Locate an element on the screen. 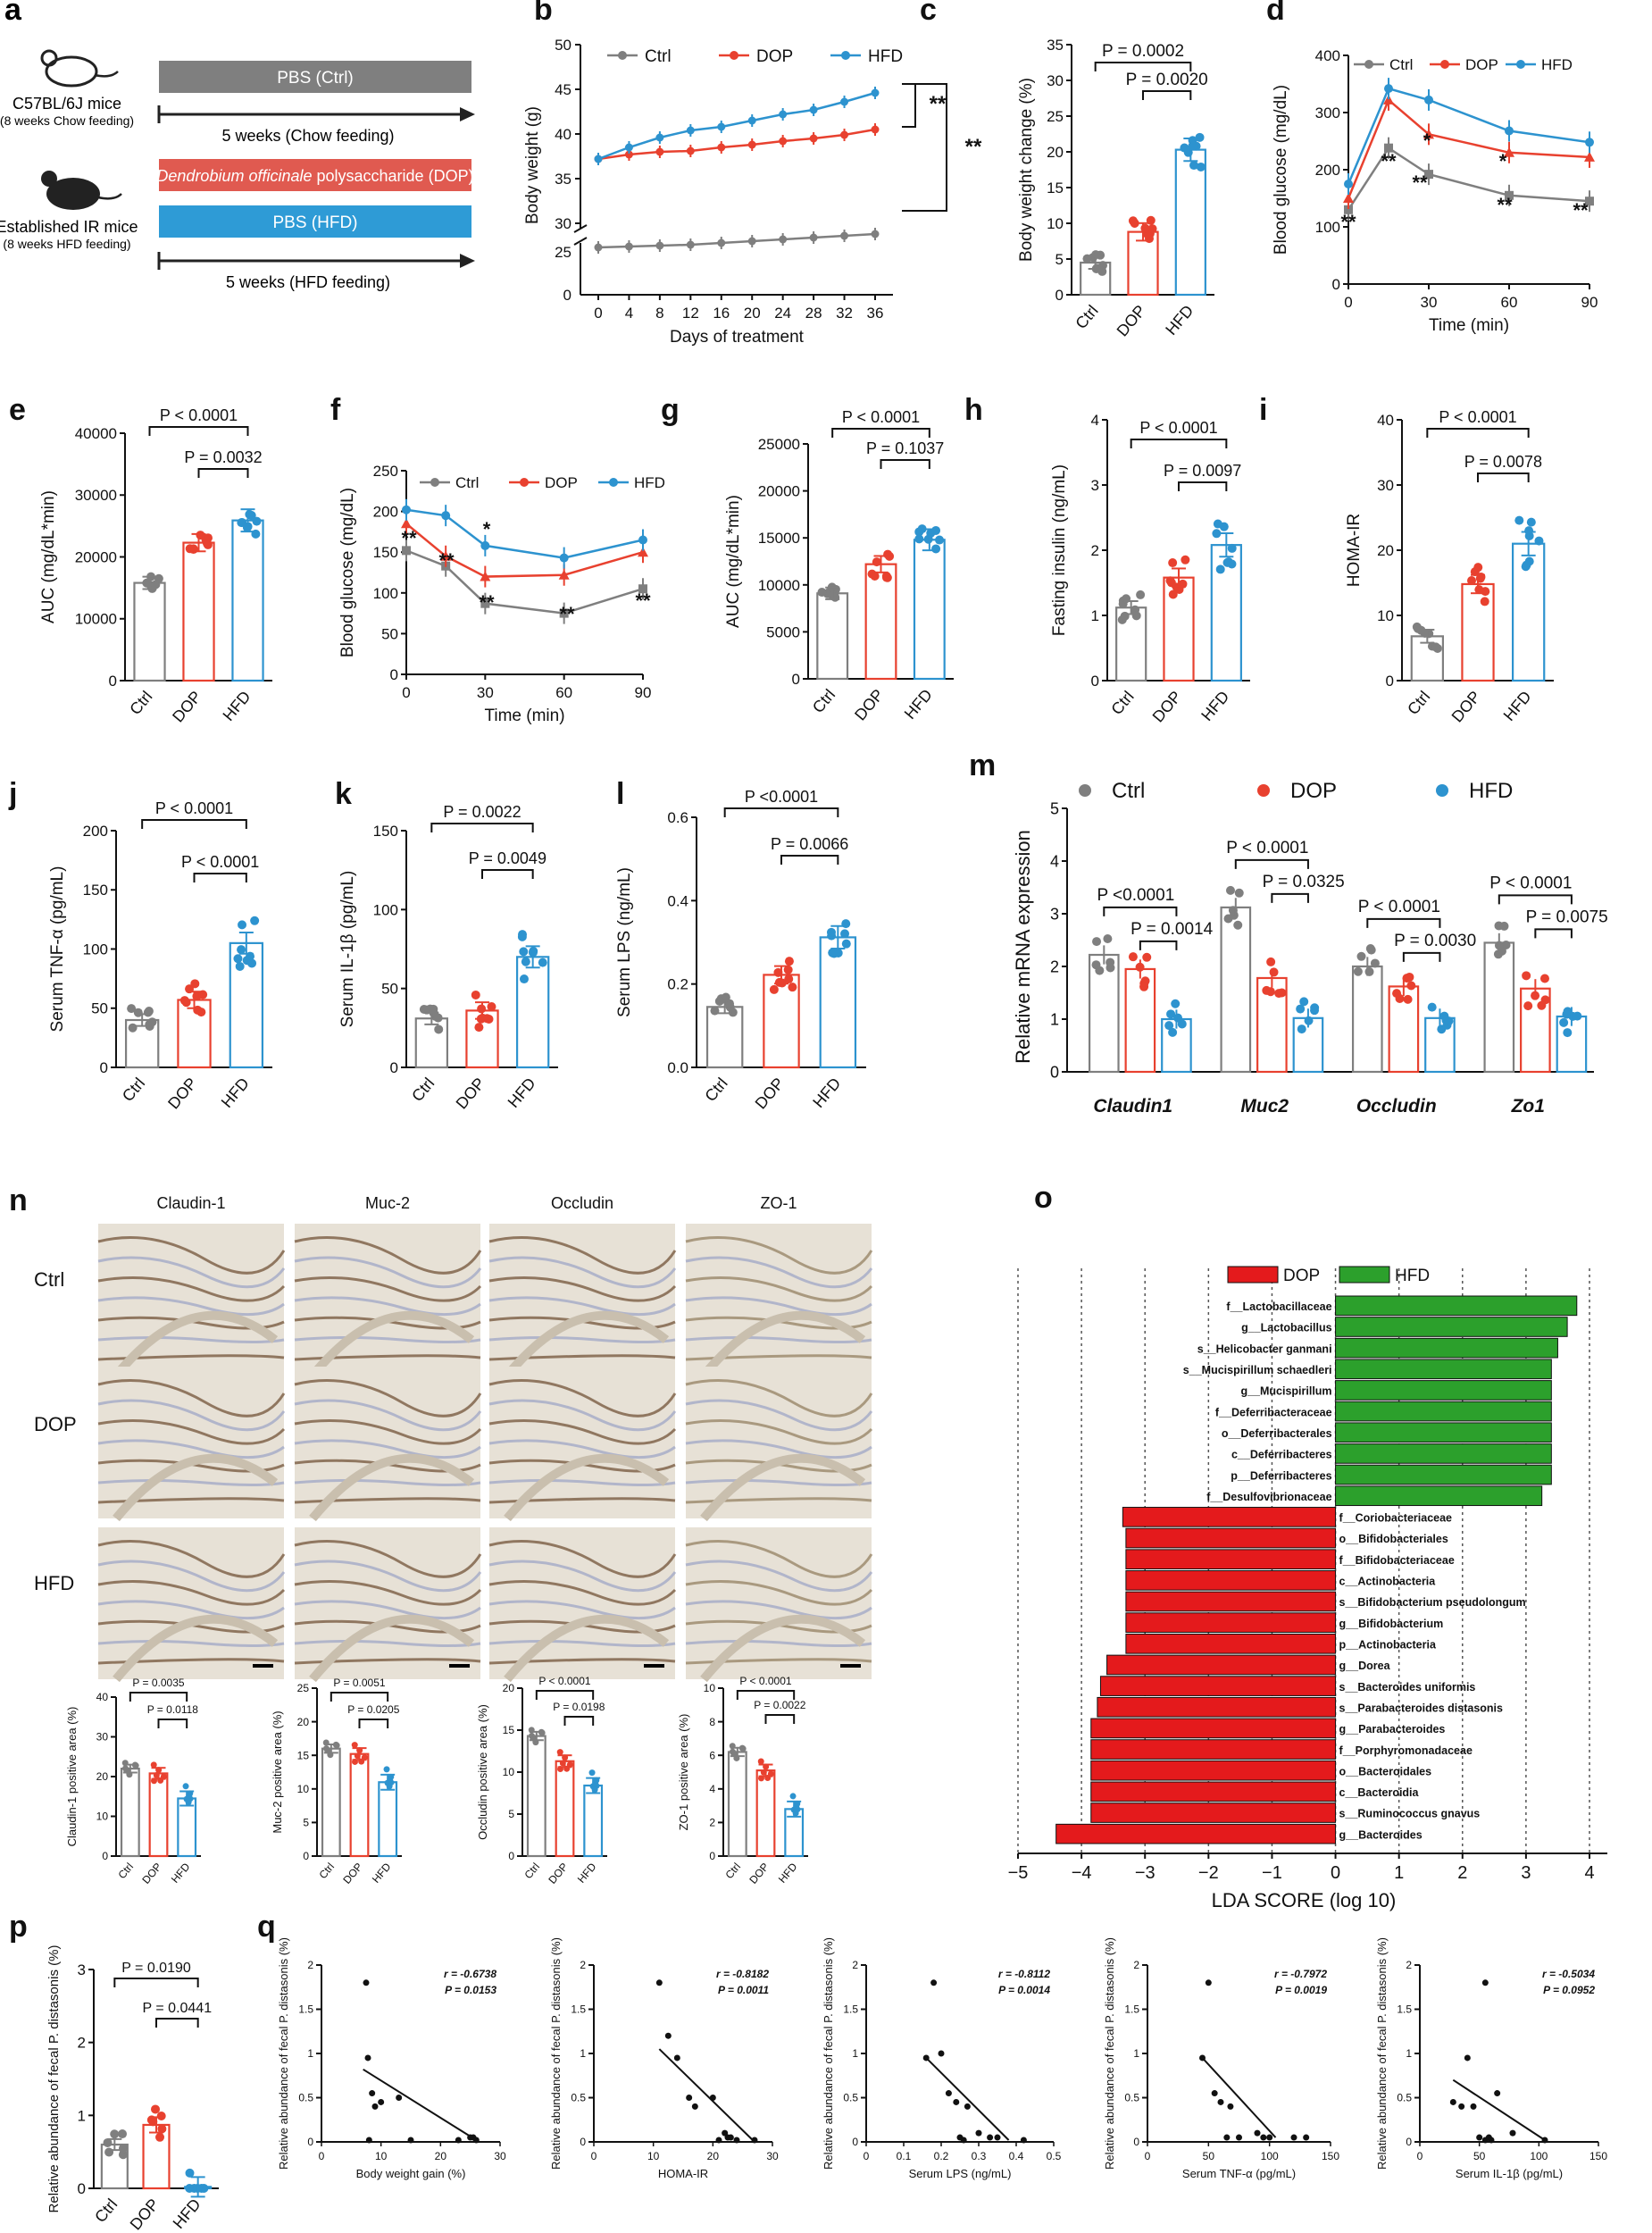  y-tick-label: 8 is located at coordinates (712, 1722).